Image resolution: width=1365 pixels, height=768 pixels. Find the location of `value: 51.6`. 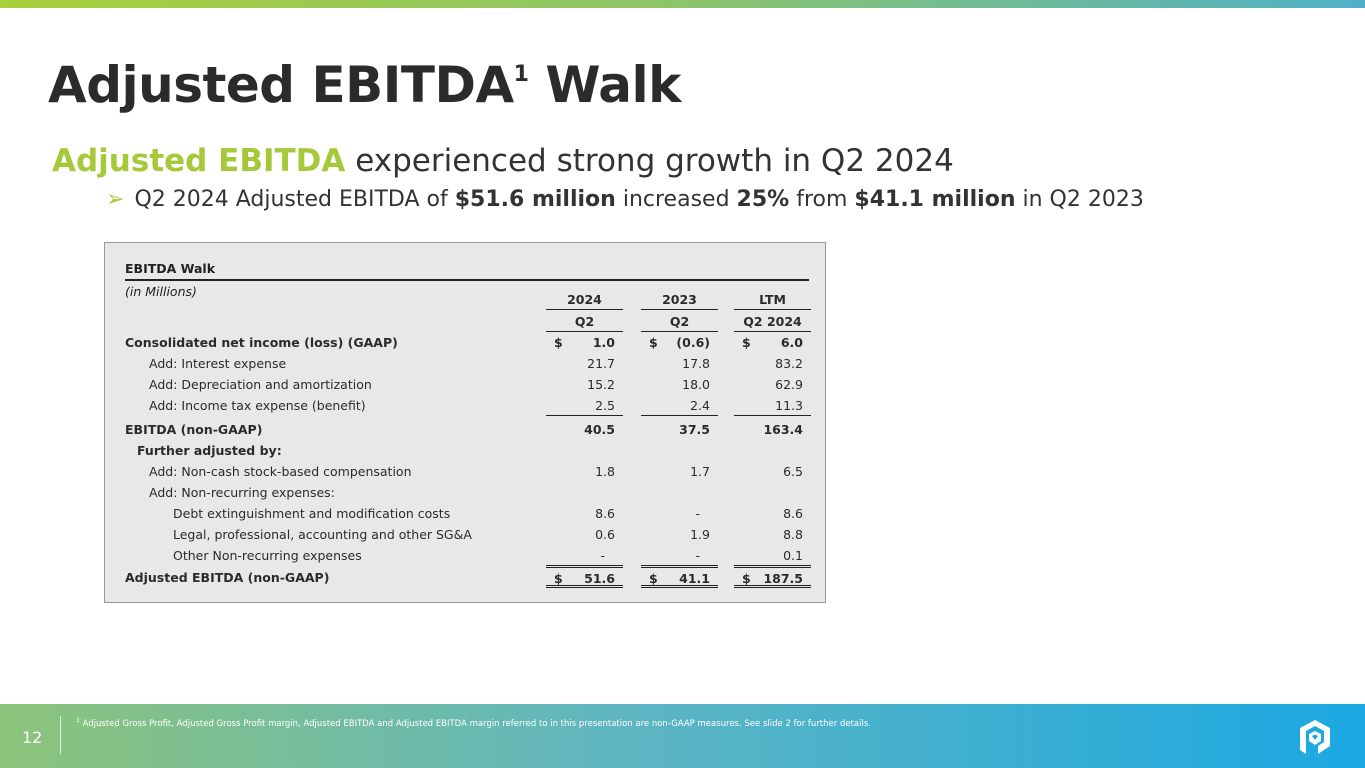

value: 51.6 is located at coordinates (599, 578).